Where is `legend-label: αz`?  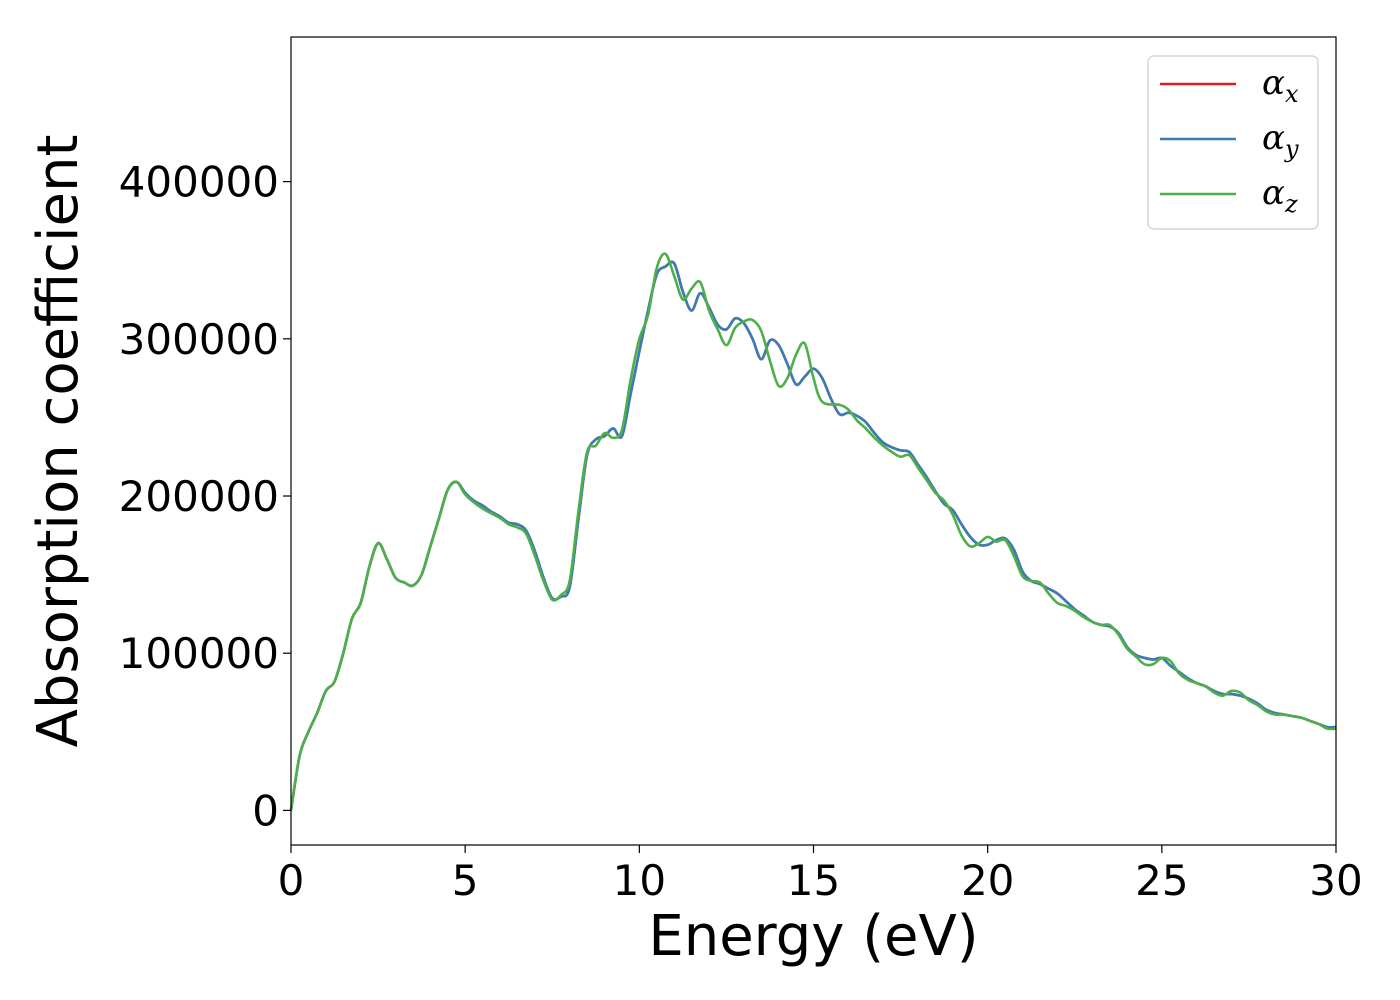
legend-label: αz is located at coordinates (1280, 195).